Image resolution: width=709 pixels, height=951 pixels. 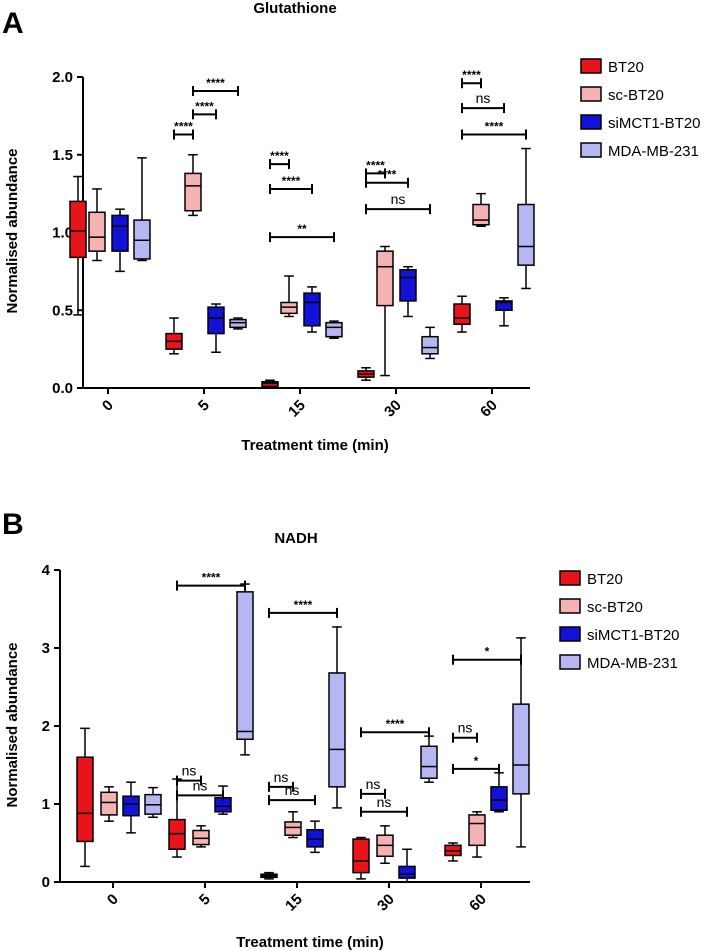 I want to click on legend-a-label-bt20: BT20, so click(x=626, y=67).